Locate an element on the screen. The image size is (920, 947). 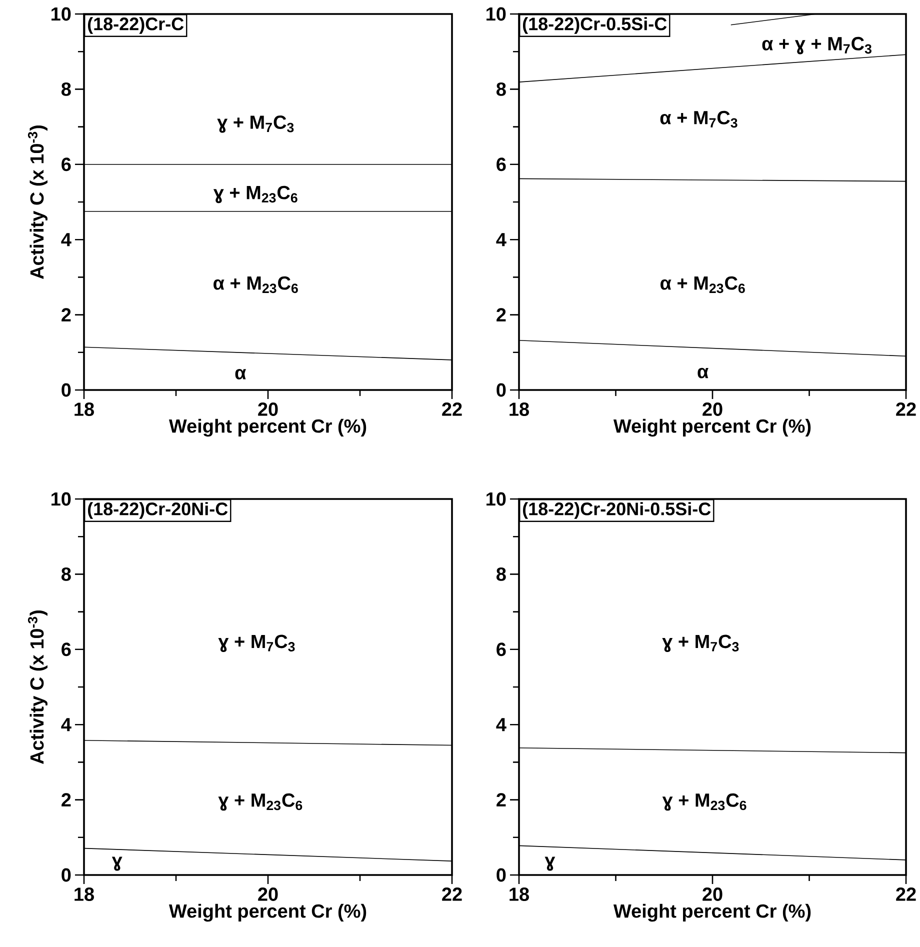
annotation: α + ɣ + M$_{7}$C$_{3}$ is located at coordinates (817, 45).